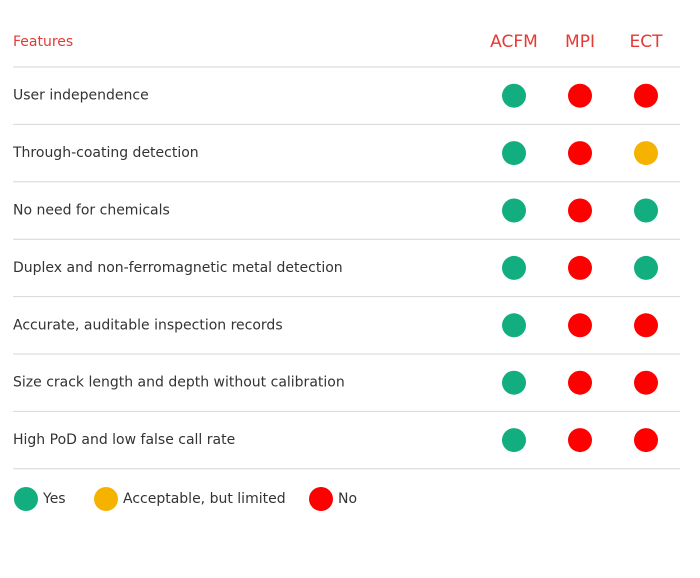 Image resolution: width=700 pixels, height=578 pixels. Describe the element at coordinates (514, 42) in the screenshot. I see `column-header: ACFM` at that location.